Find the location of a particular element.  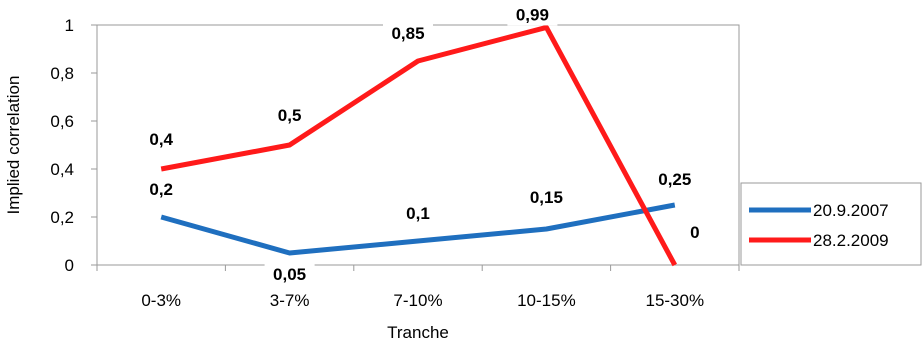

x-axis: 0-3% 3-7% 7-10% 10-15% 15-30% is located at coordinates (418, 287).